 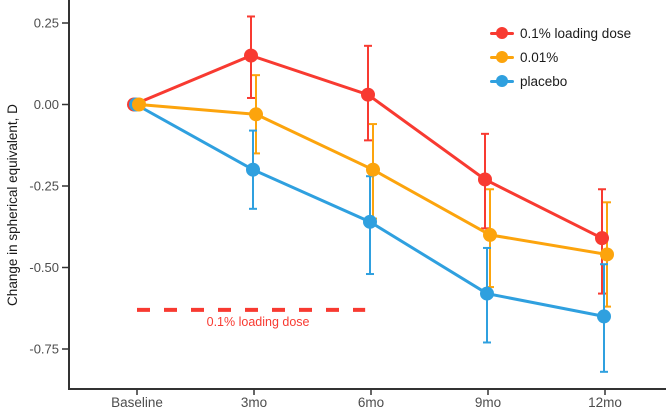 What do you see at coordinates (46, 23) in the screenshot?
I see `y-tick-label: 0.25` at bounding box center [46, 23].